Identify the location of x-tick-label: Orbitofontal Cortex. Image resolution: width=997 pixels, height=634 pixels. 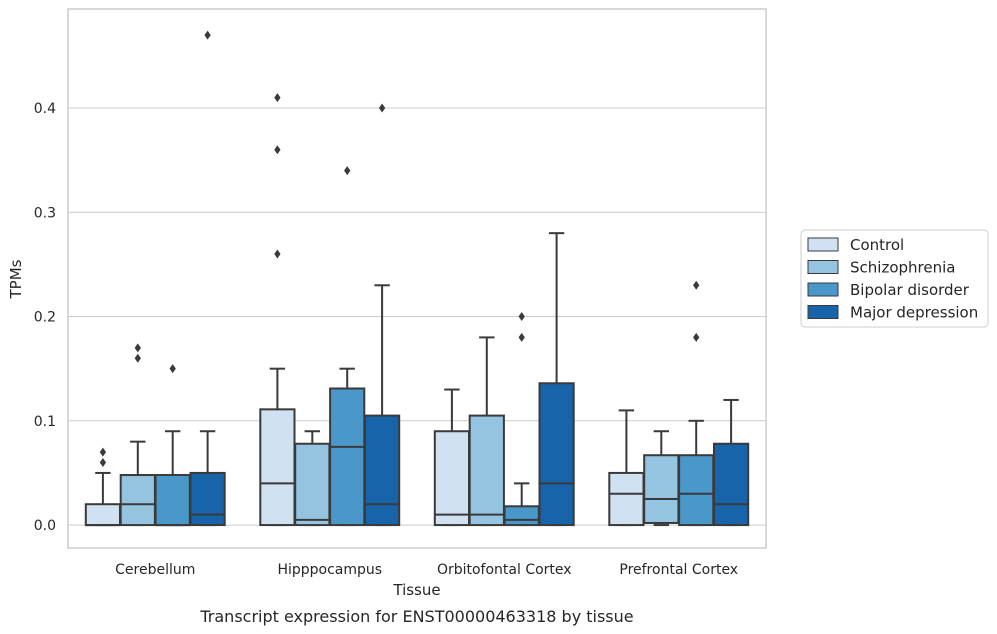
(504, 570).